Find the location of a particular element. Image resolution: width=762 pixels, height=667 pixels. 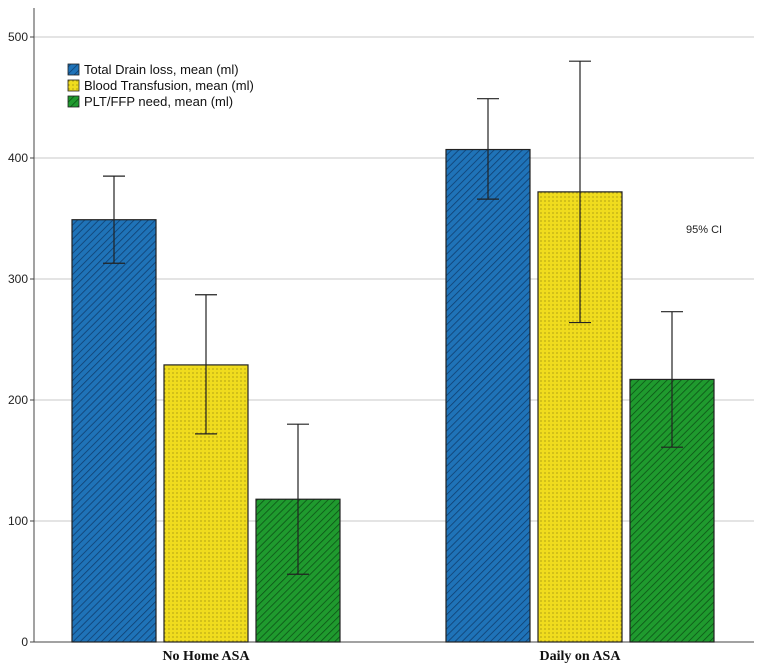

y-tick-label: 300 is located at coordinates (18, 279).